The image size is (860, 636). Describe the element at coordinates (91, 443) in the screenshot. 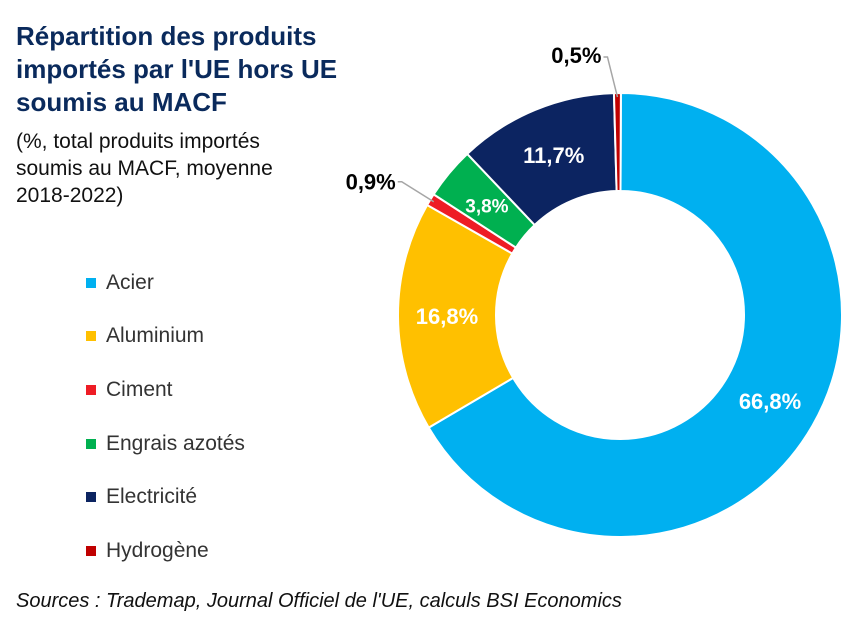

I see `legend-swatch-engrais-azotes` at that location.